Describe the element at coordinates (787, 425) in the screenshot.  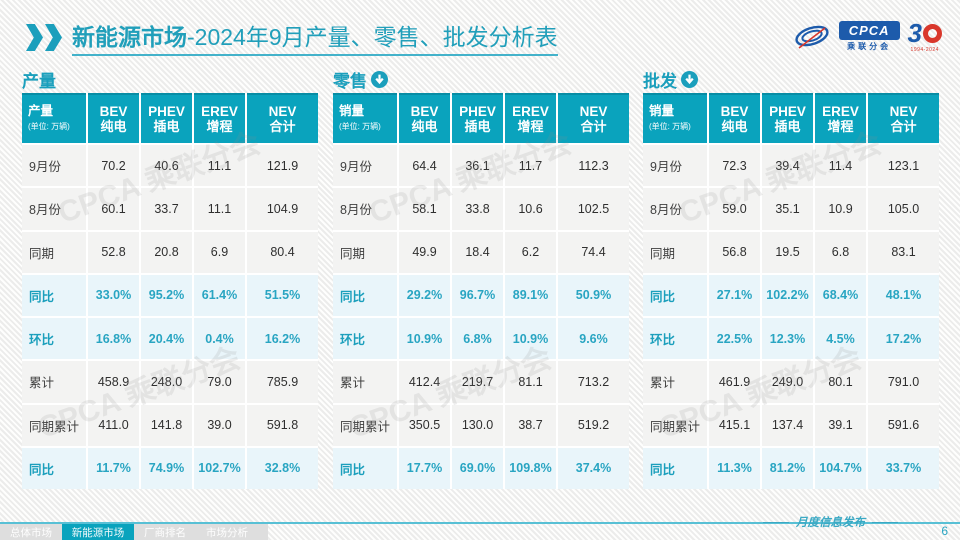
I see `table-value: 137.4` at that location.